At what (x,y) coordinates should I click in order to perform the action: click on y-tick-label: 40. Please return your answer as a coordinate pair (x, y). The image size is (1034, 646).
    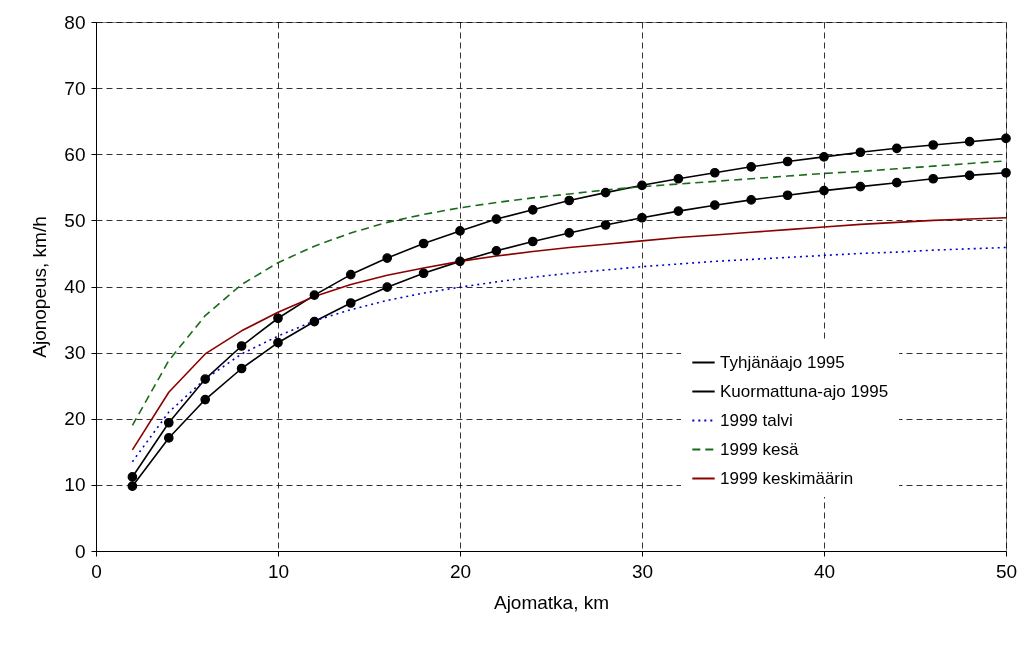
    Looking at the image, I should click on (75, 286).